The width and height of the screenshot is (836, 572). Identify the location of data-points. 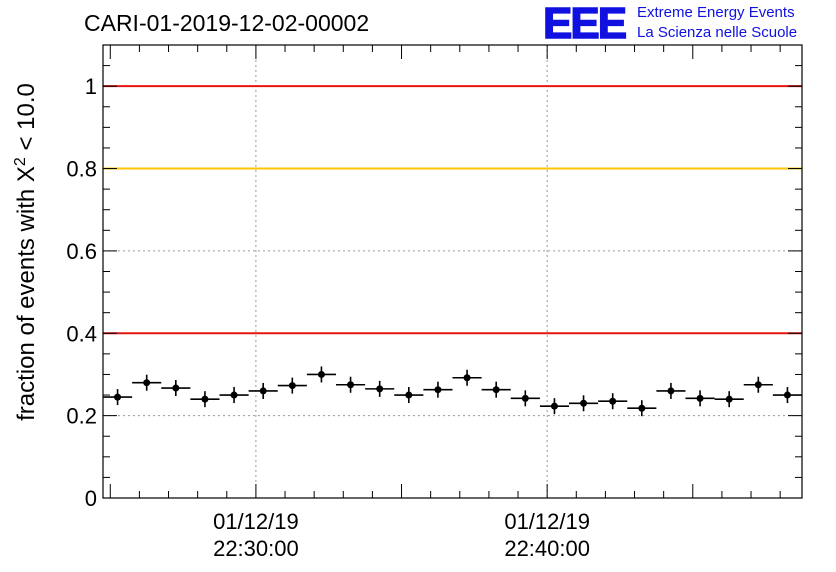
(452, 391).